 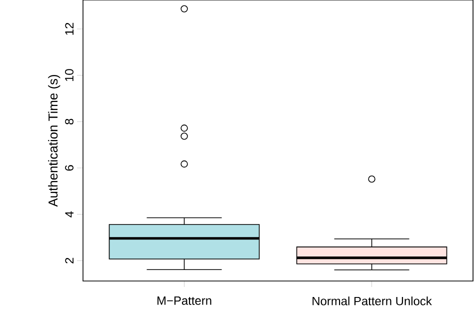 What do you see at coordinates (69, 28) in the screenshot?
I see `y-tick-label: 12` at bounding box center [69, 28].